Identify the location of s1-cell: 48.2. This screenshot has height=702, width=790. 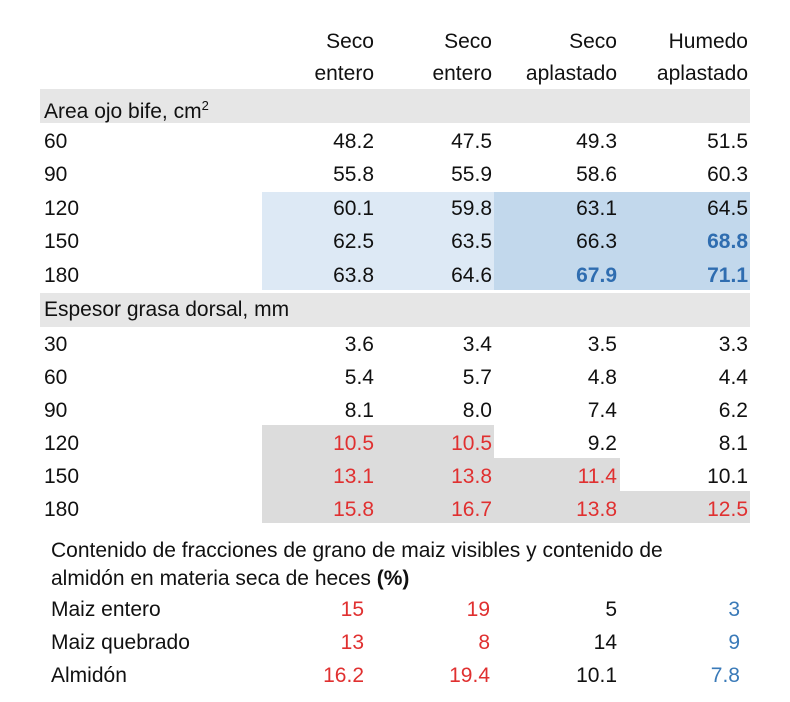
(353, 141).